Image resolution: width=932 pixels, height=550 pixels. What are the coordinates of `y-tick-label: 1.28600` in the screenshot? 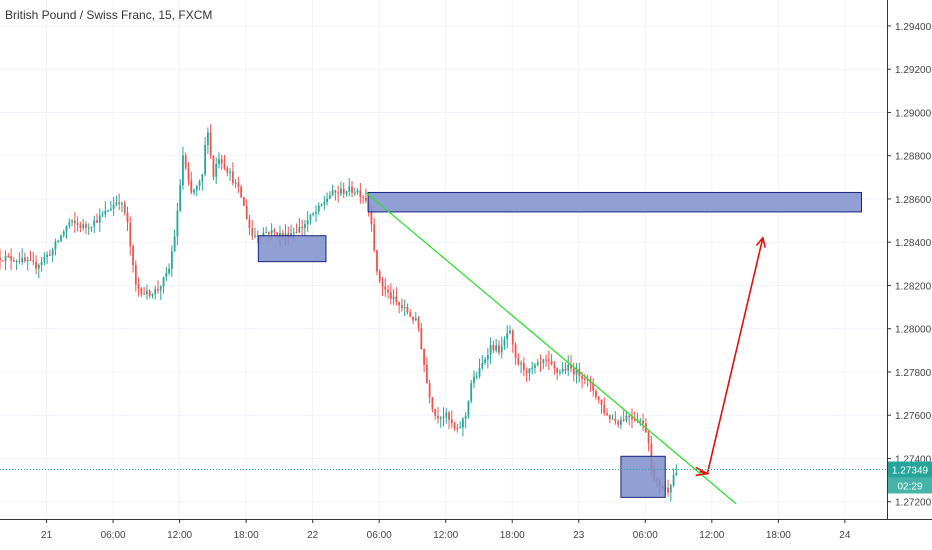 It's located at (913, 200).